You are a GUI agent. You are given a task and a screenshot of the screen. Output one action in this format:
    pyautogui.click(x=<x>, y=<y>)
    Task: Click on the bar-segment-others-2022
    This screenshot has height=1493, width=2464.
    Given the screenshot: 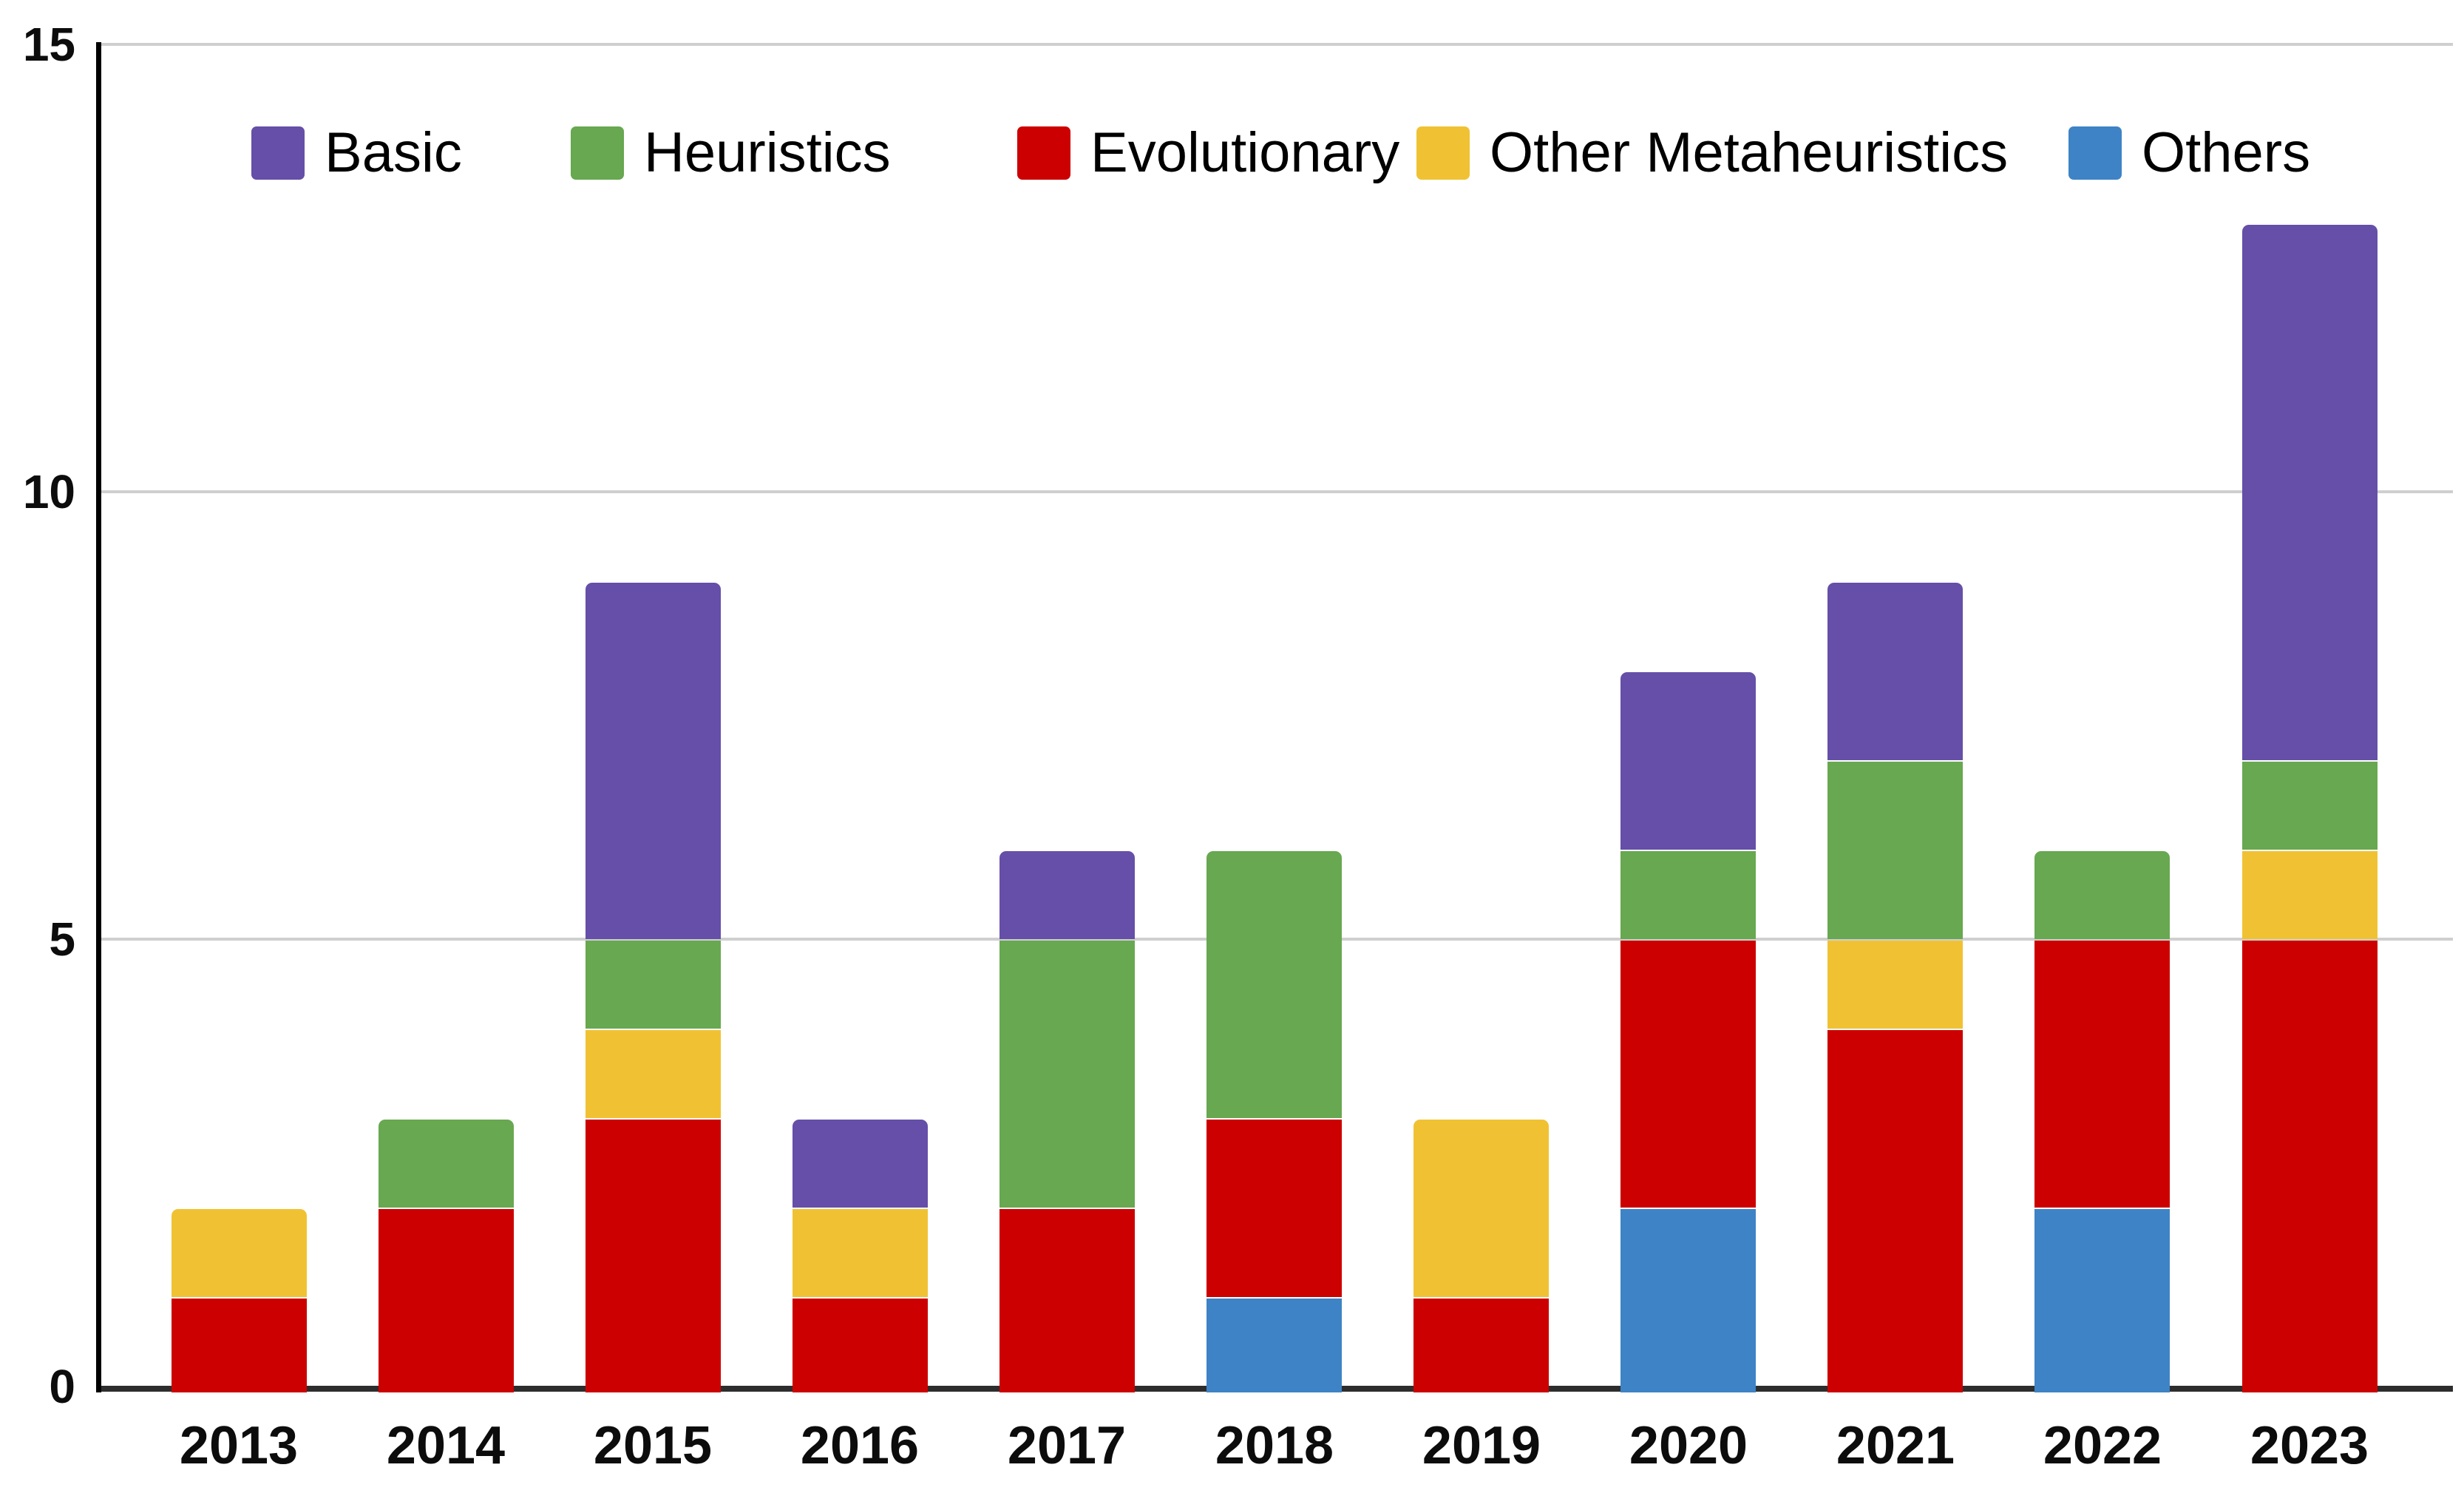 What is the action you would take?
    pyautogui.click(x=2102, y=1300)
    